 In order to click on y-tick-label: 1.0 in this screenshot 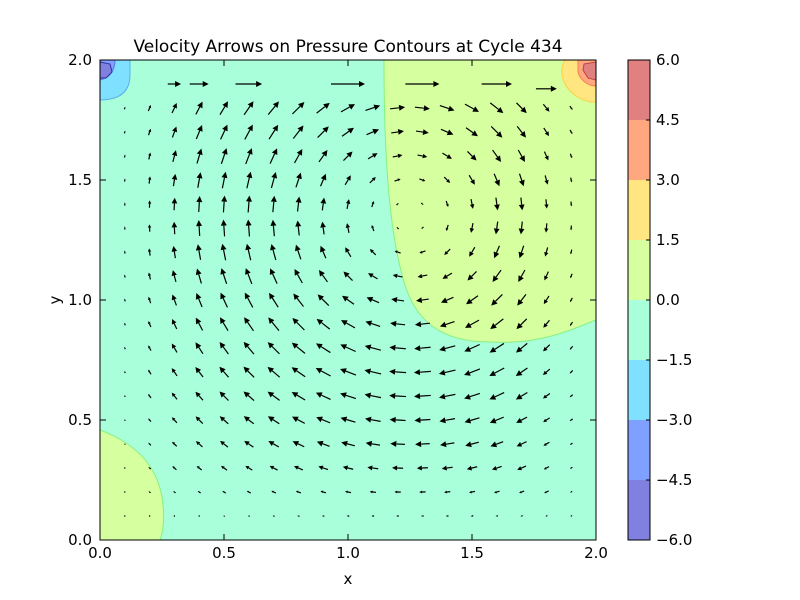, I will do `click(80, 300)`.